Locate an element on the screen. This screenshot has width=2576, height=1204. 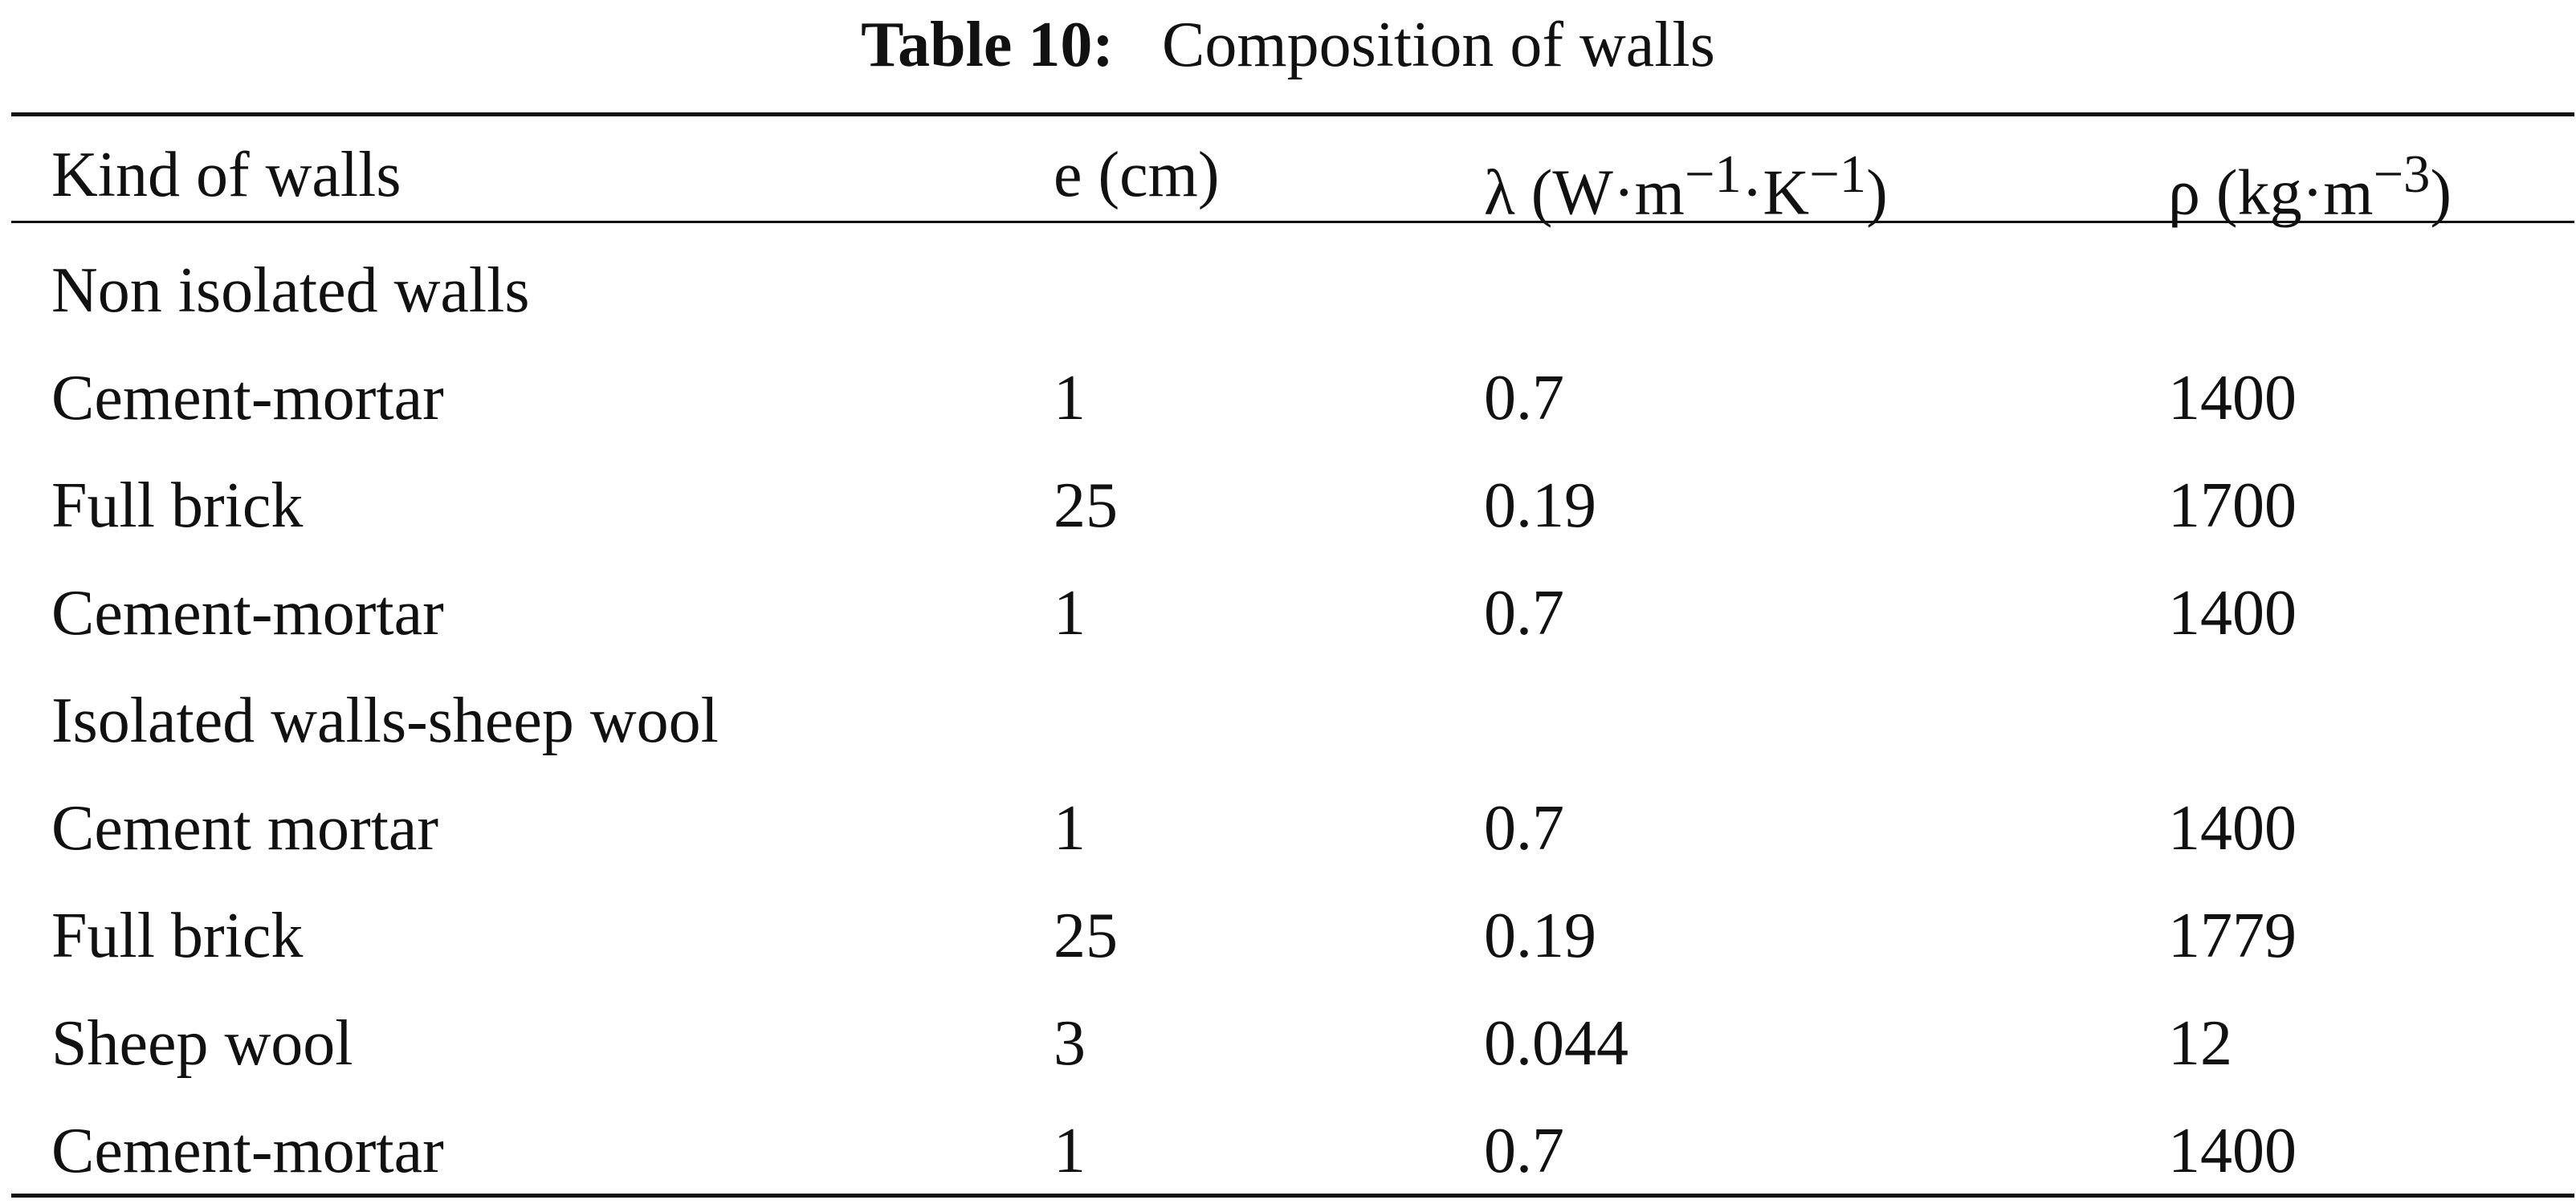
header-rho-end: ) is located at coordinates (2441, 193).